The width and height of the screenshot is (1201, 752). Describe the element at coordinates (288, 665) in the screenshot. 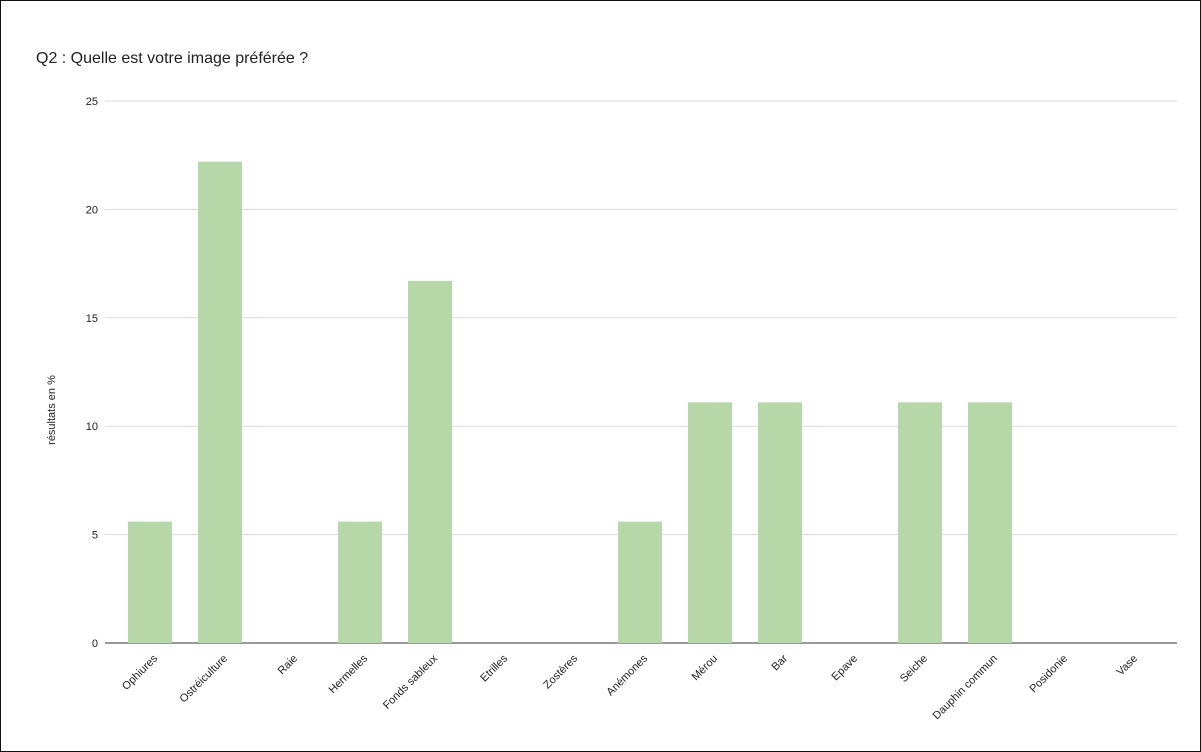

I see `x-tick-label: Raie` at that location.